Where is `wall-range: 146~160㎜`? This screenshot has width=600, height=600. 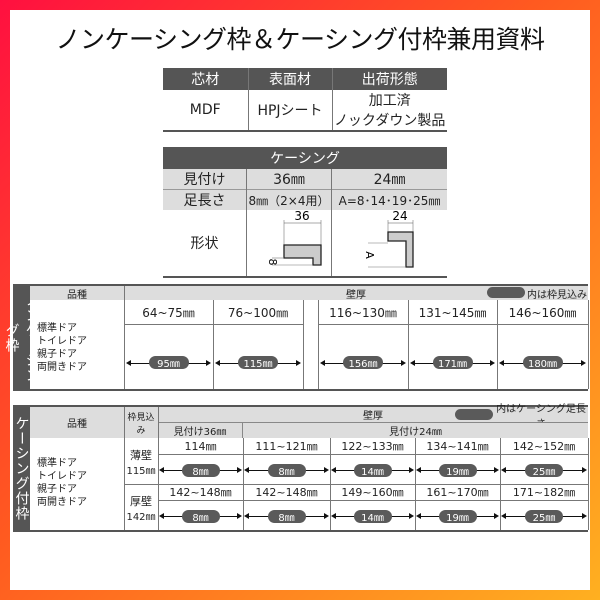
wall-range: 146~160㎜ is located at coordinates (542, 312).